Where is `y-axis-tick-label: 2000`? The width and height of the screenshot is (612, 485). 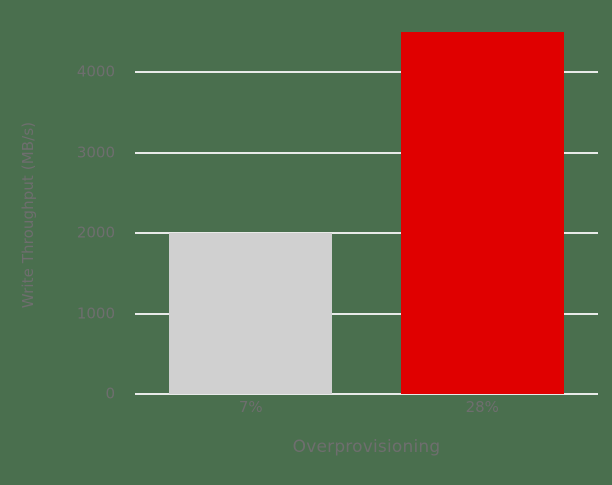 y-axis-tick-label: 2000 is located at coordinates (95, 232).